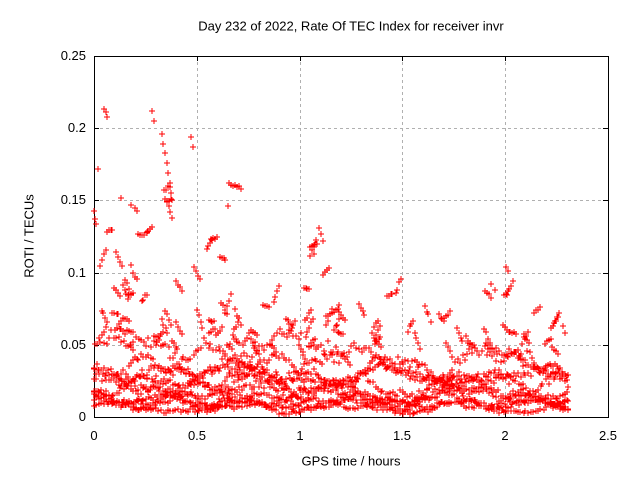  What do you see at coordinates (77, 127) in the screenshot?
I see `y-tick-label: 0.2` at bounding box center [77, 127].